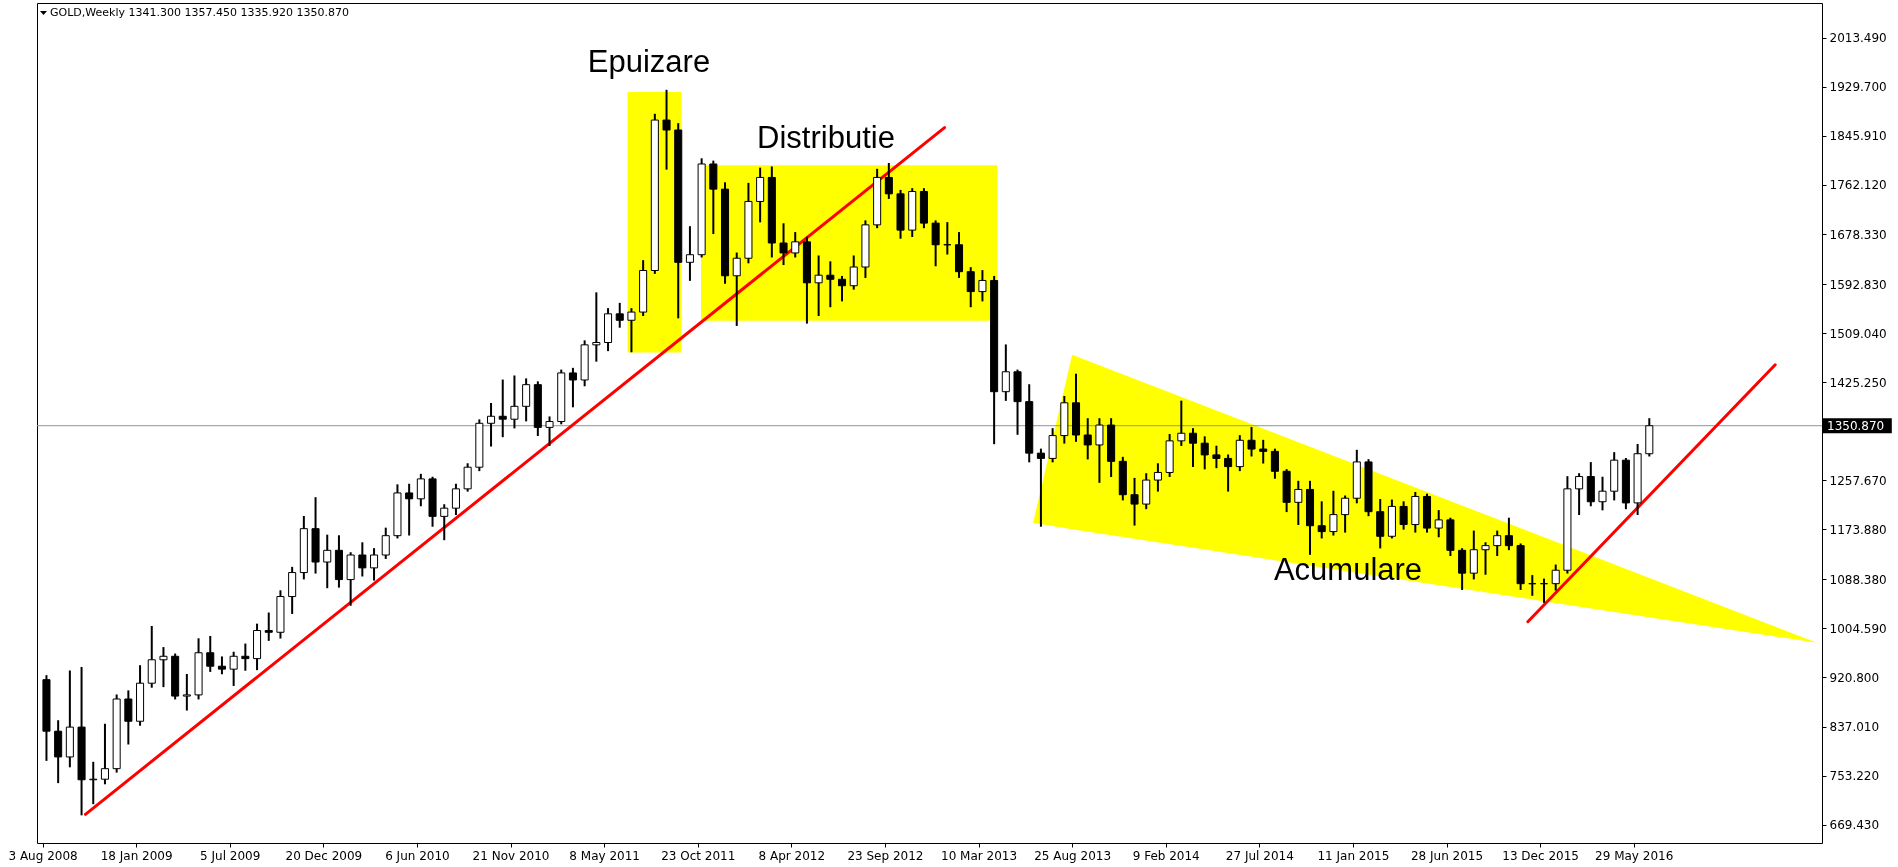  Describe the element at coordinates (417, 855) in the screenshot. I see `x-tick-label: 6 Jun 2010` at that location.